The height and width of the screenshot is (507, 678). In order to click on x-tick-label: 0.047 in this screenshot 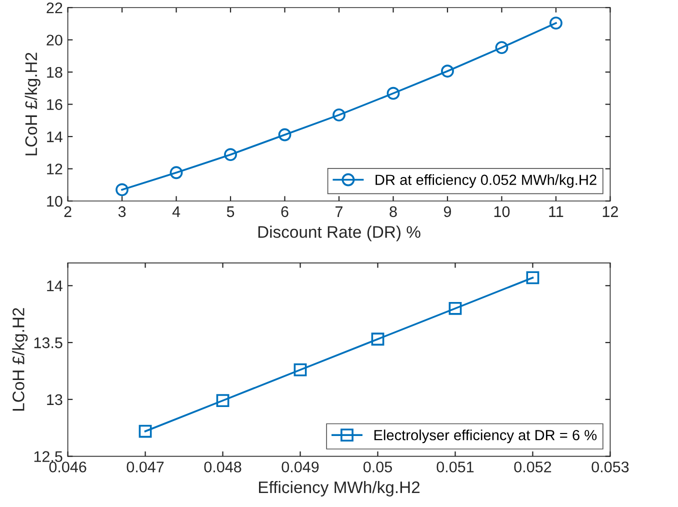, I will do `click(145, 467)`.